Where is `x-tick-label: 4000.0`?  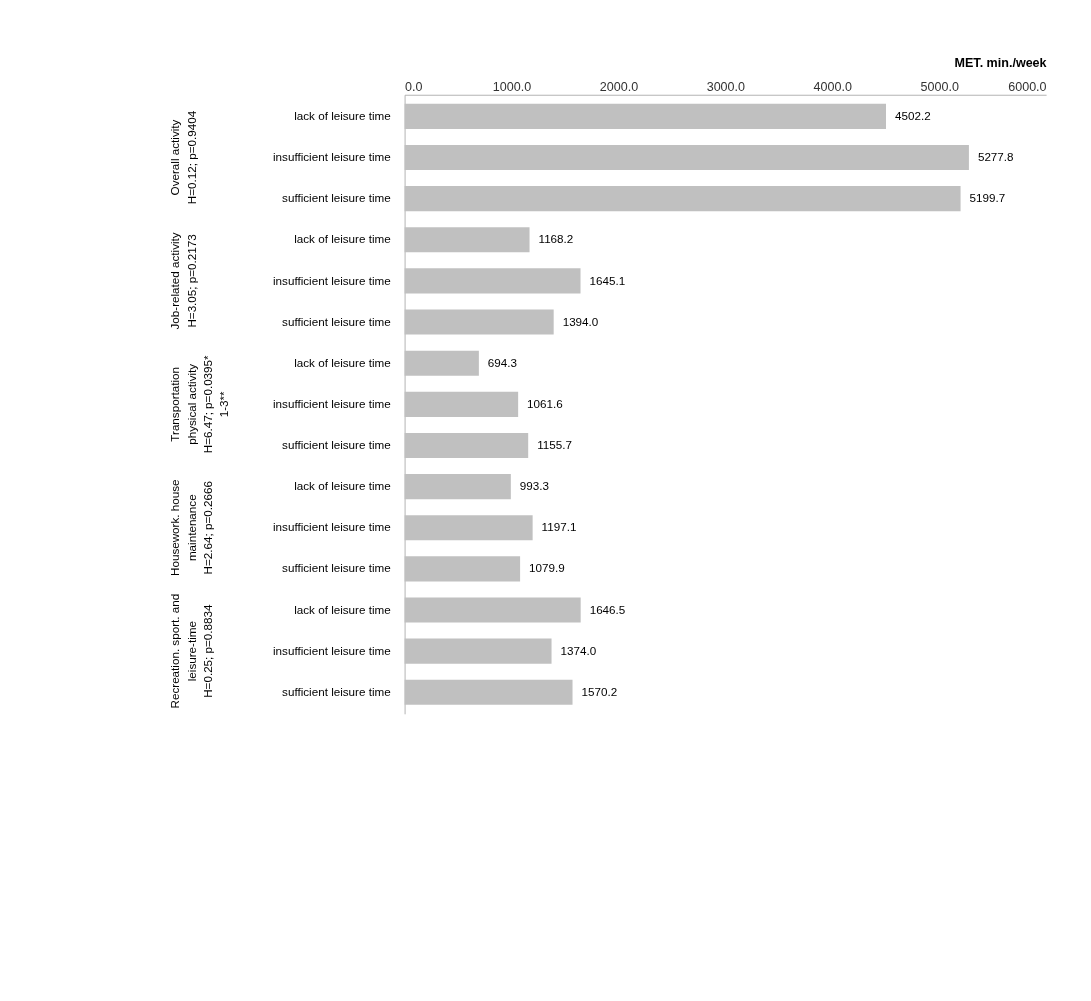
x-tick-label: 4000.0 is located at coordinates (832, 86).